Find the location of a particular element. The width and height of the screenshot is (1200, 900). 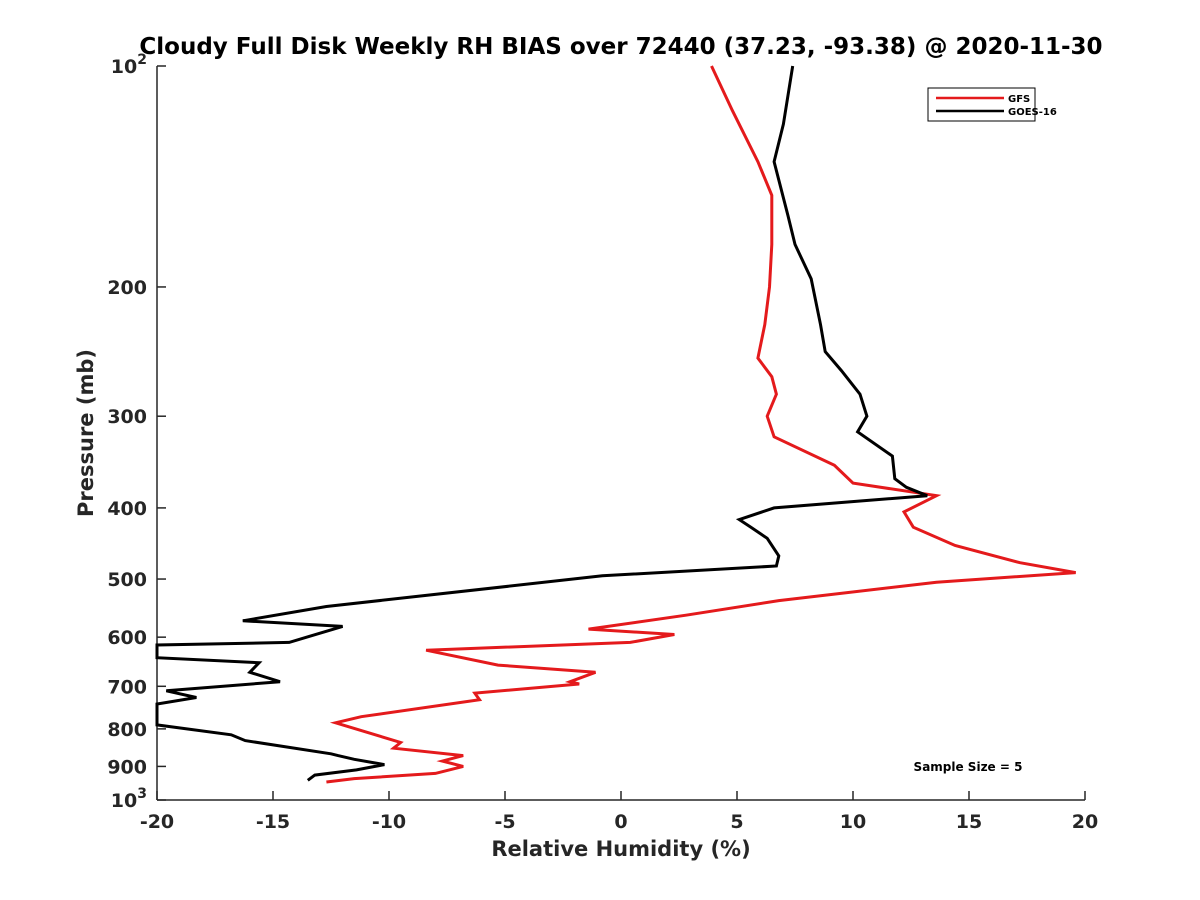

y-tick-label: 800 is located at coordinates (127, 730).